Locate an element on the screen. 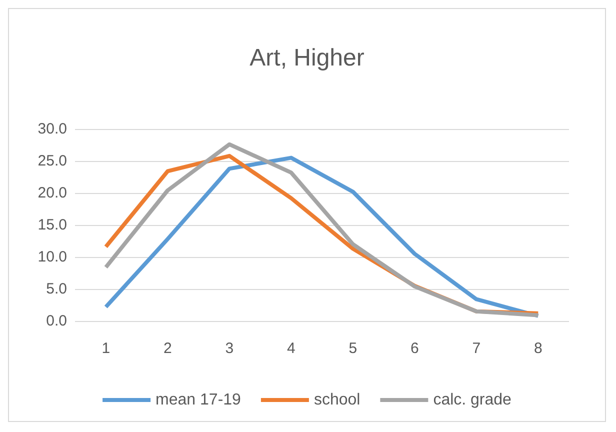 The image size is (616, 432). x-tick-label: 5 is located at coordinates (353, 348).